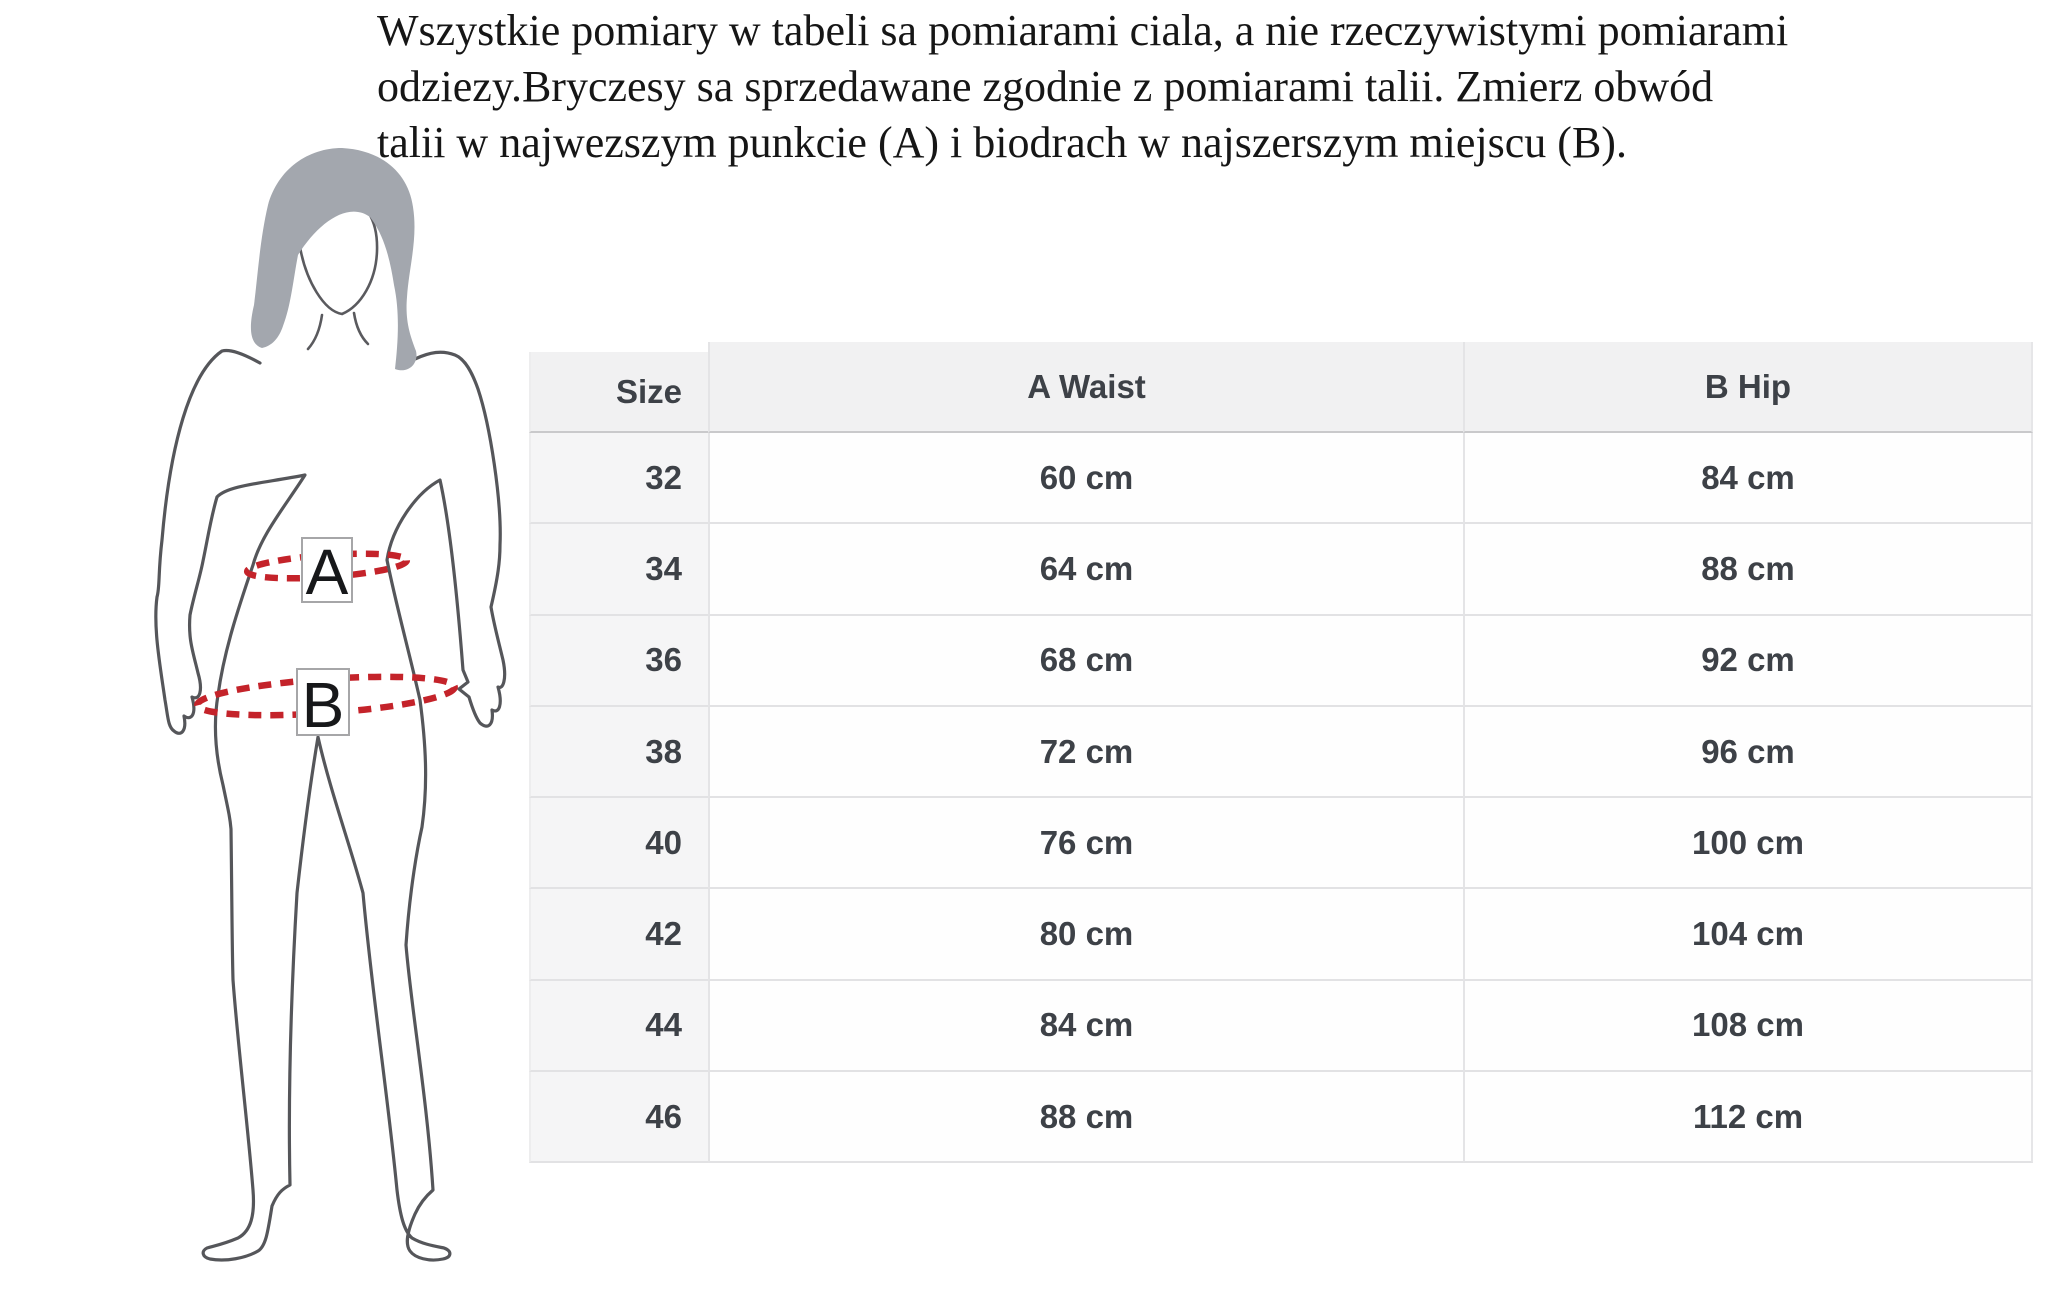 This screenshot has height=1292, width=2048. I want to click on waist-marker-letter: A, so click(327, 572).